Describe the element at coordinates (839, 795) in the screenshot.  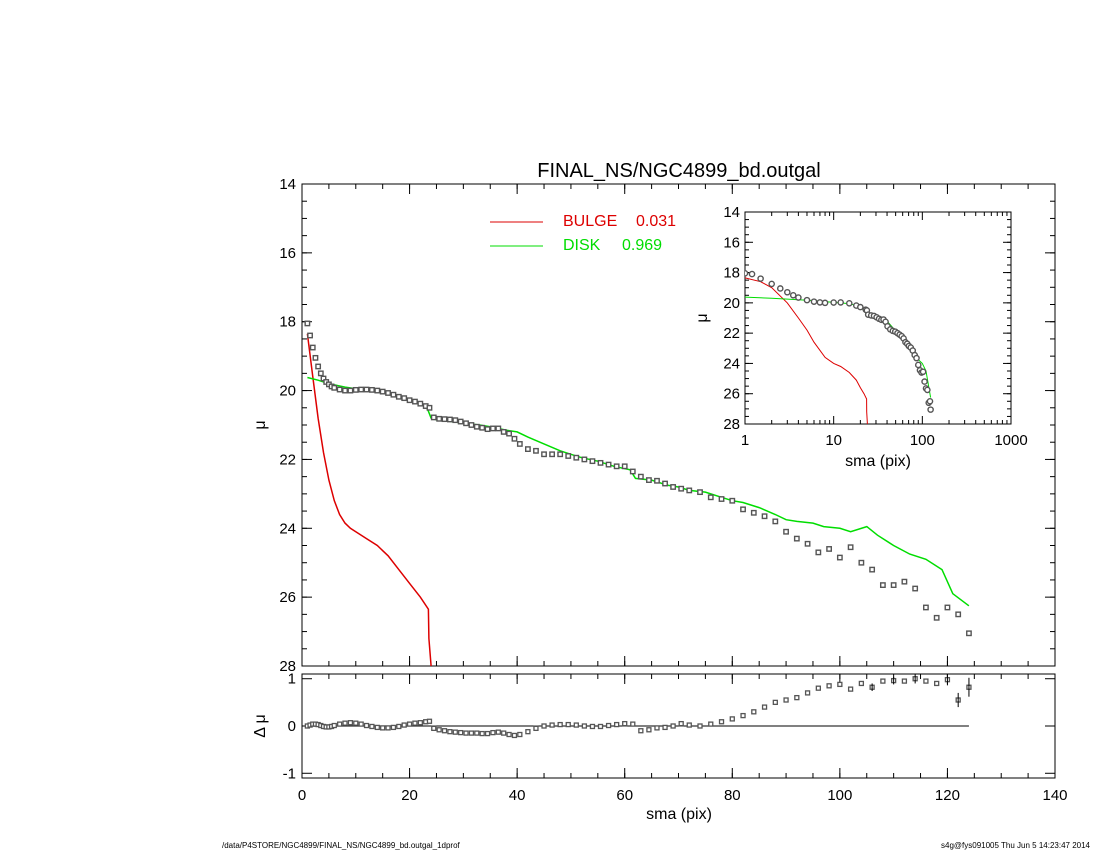
I see `residual-x-tick-label: 100` at that location.